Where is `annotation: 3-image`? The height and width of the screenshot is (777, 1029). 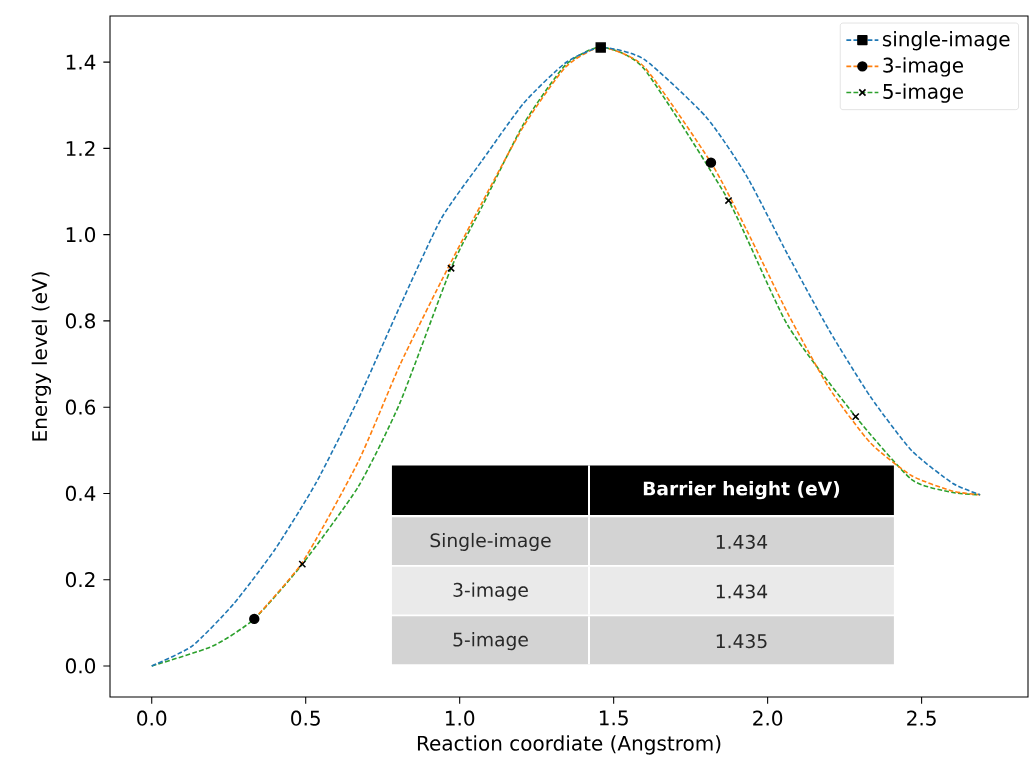 annotation: 3-image is located at coordinates (490, 591).